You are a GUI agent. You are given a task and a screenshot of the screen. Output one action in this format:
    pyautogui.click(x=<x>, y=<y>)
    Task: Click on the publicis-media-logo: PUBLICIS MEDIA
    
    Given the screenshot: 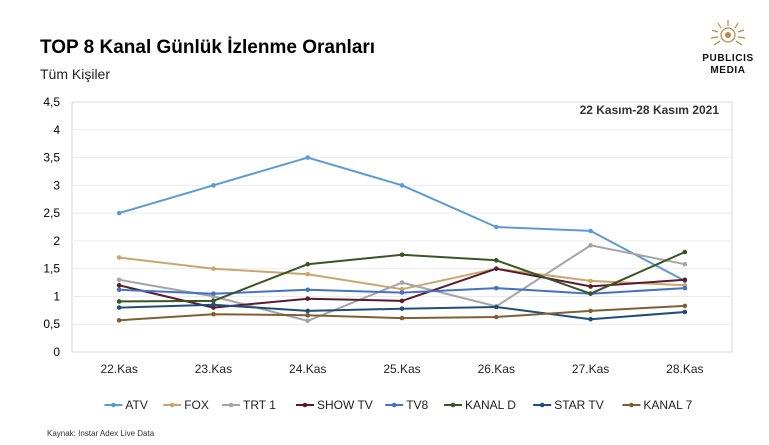 What is the action you would take?
    pyautogui.click(x=728, y=47)
    